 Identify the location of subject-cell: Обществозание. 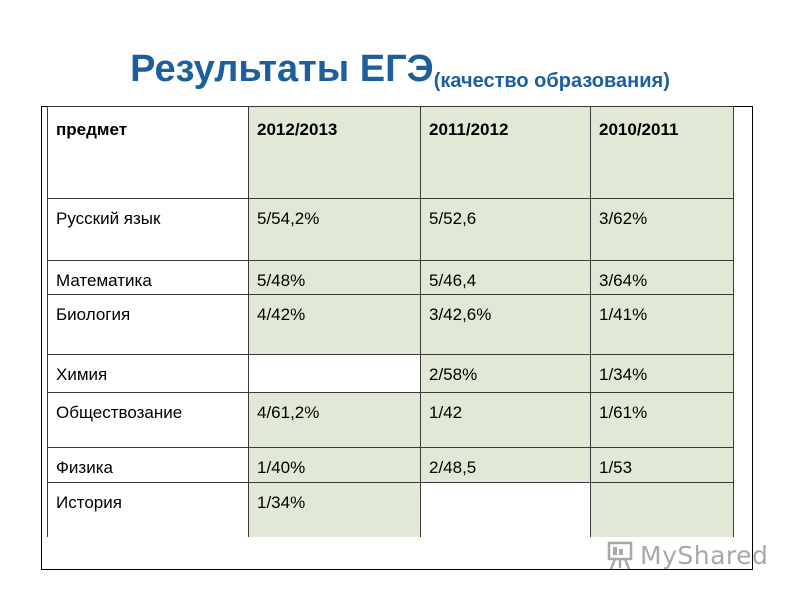
(148, 420).